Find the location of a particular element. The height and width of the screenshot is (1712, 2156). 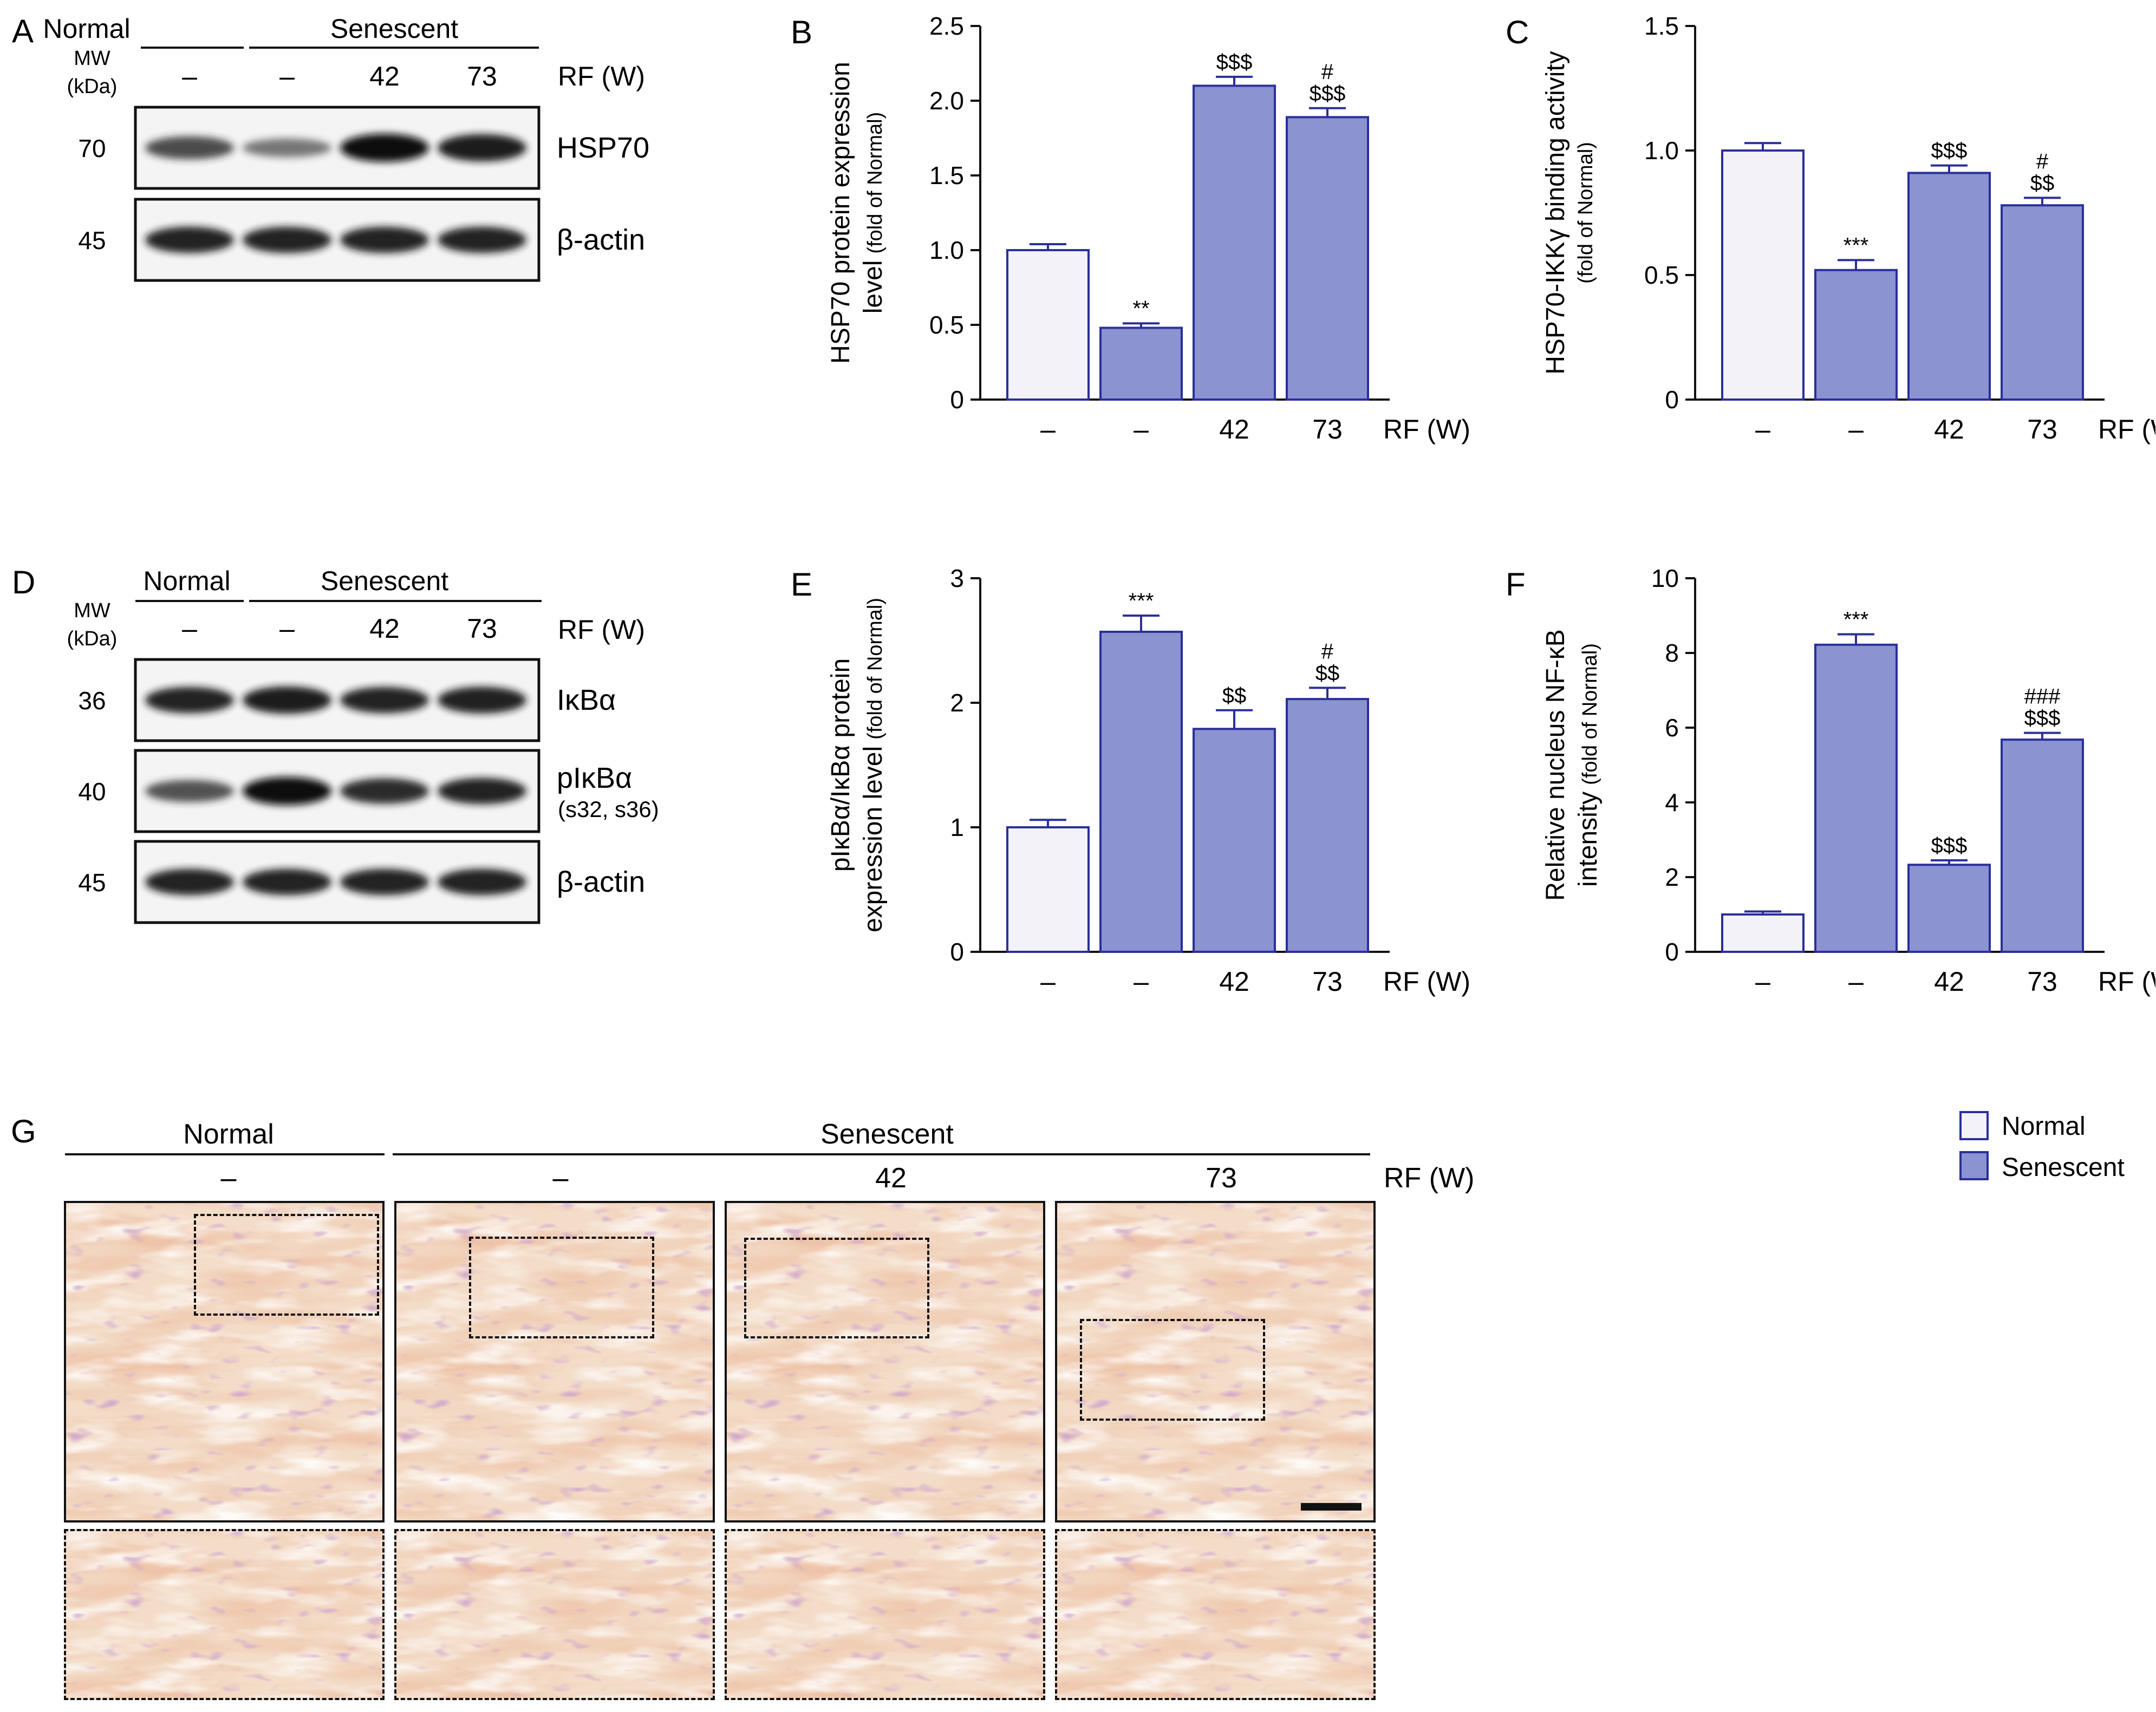

blot-strip-pIκBα: 40 pIκBα(s32, s36) is located at coordinates (368, 791).